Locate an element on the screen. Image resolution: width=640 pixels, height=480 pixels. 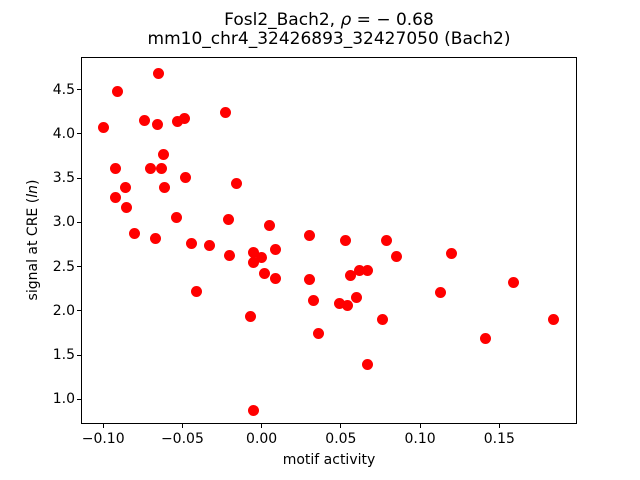
x-tick-label: 0.15 is located at coordinates (499, 439).